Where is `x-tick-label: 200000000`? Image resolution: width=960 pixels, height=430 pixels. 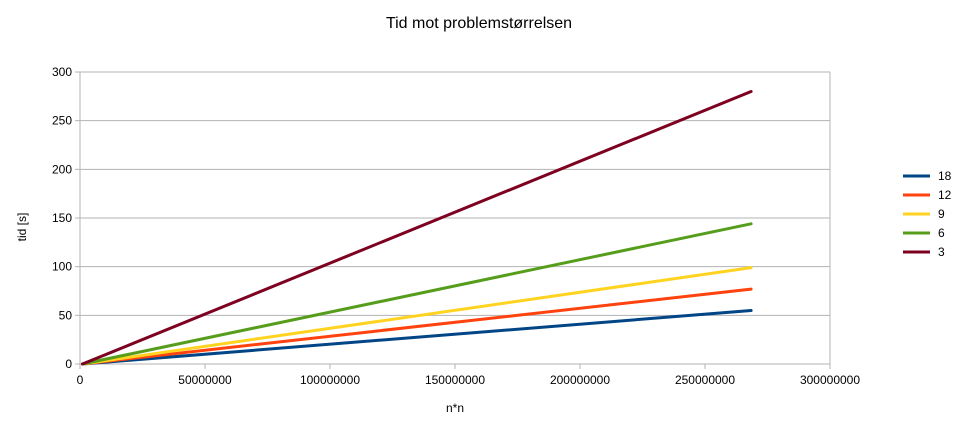
x-tick-label: 200000000 is located at coordinates (580, 380).